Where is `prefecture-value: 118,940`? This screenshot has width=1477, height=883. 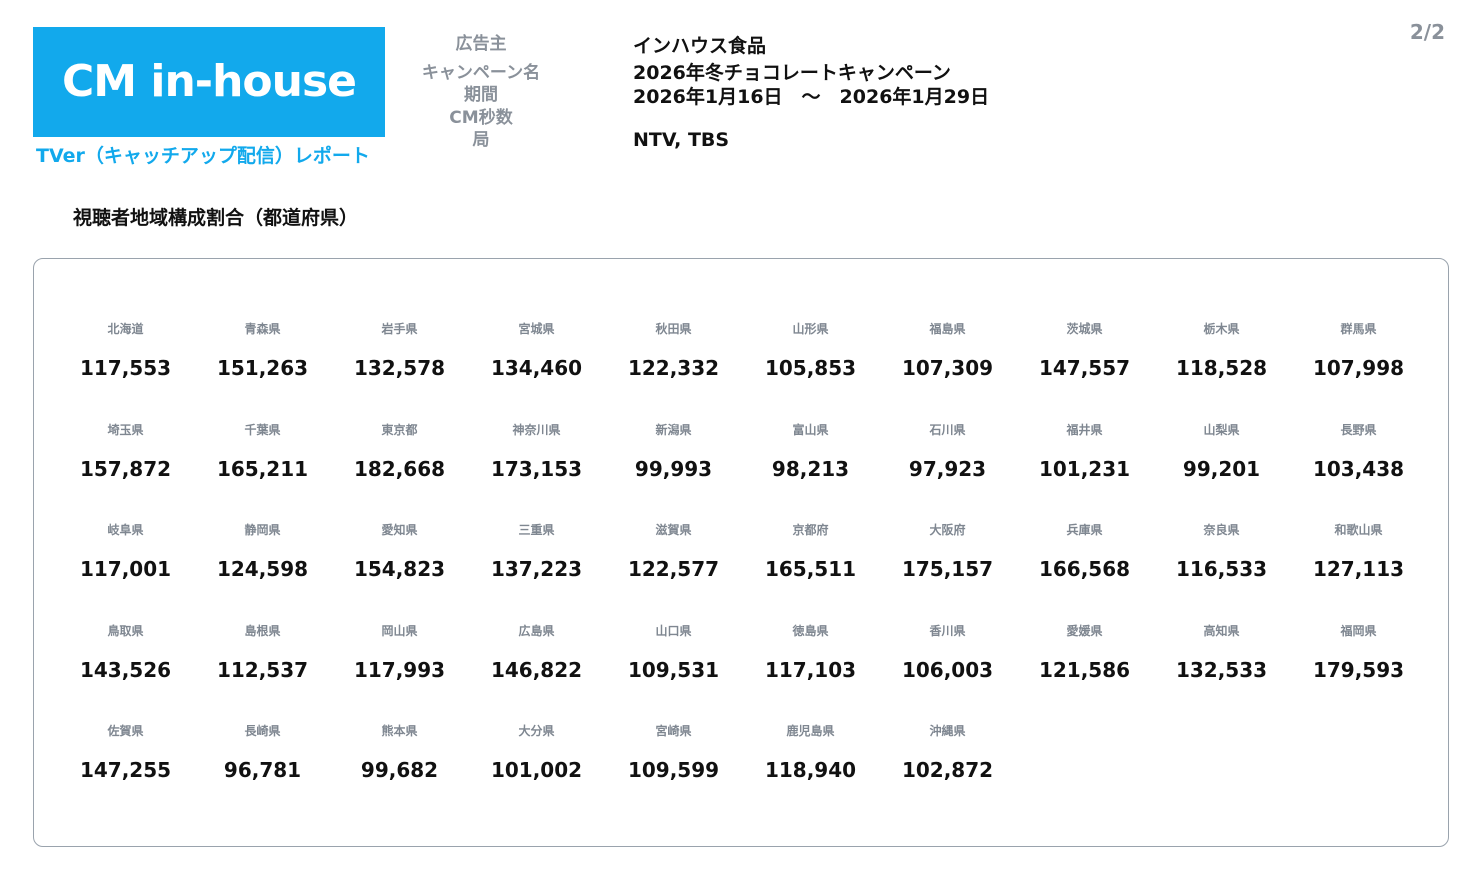 prefecture-value: 118,940 is located at coordinates (810, 770).